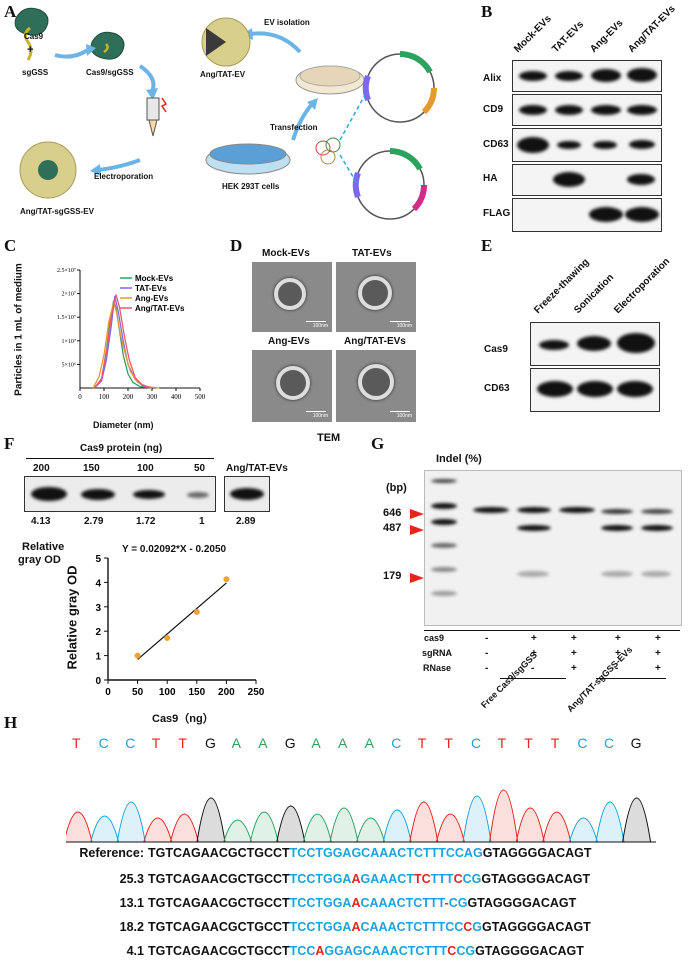 The image size is (689, 961). What do you see at coordinates (412, 927) in the screenshot?
I see `h-sequence-segment: CAAACTCTTTCC` at bounding box center [412, 927].